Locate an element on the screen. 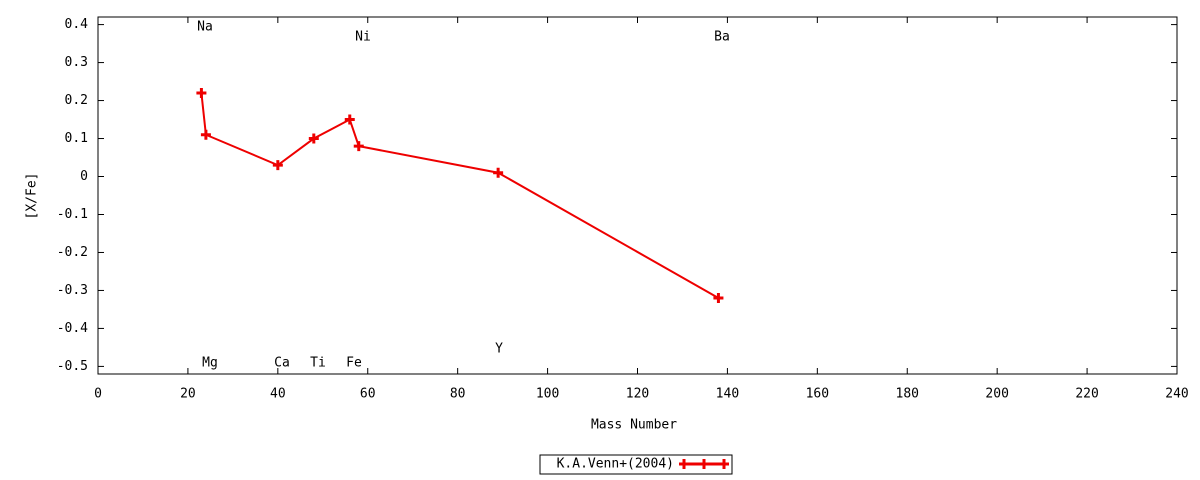 The image size is (1200, 480). element-label: Ca is located at coordinates (282, 363).